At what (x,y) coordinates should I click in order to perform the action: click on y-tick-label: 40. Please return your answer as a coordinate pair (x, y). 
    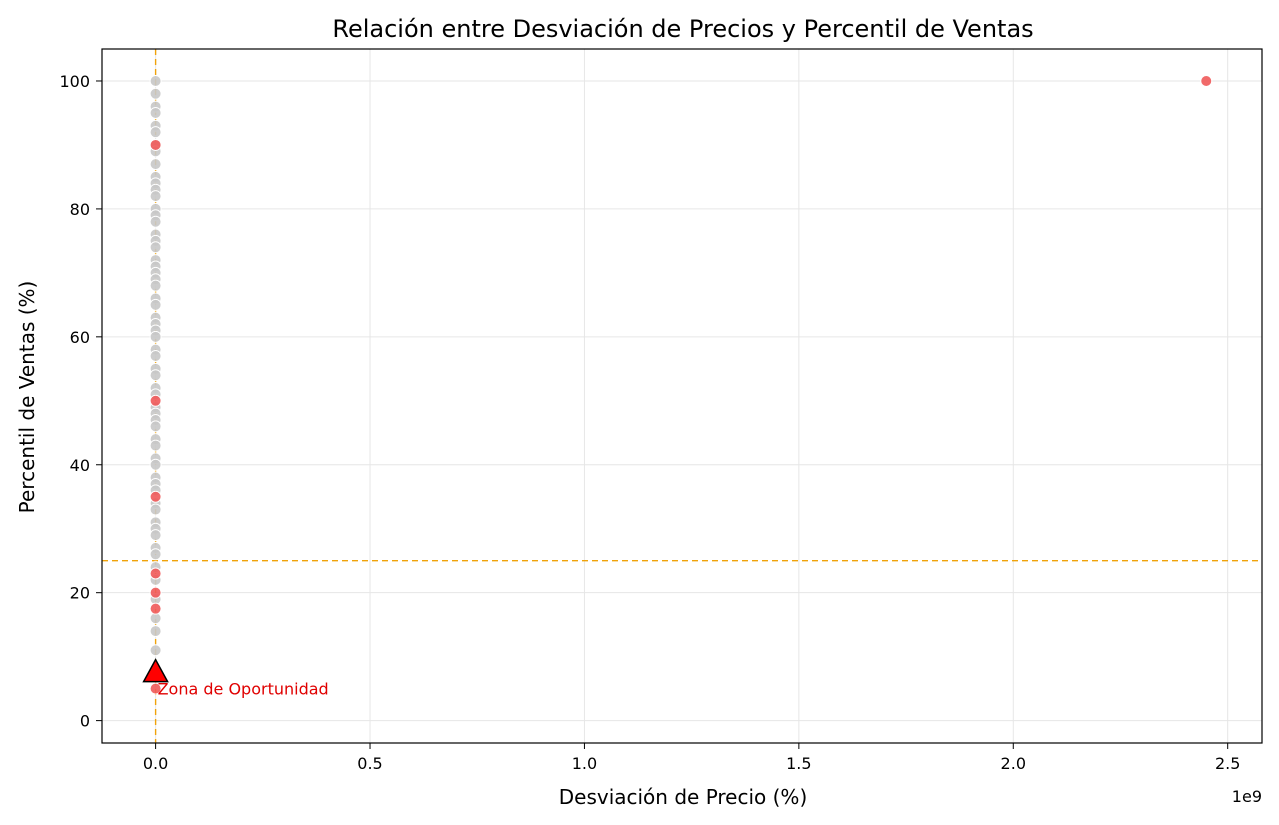
    Looking at the image, I should click on (80, 465).